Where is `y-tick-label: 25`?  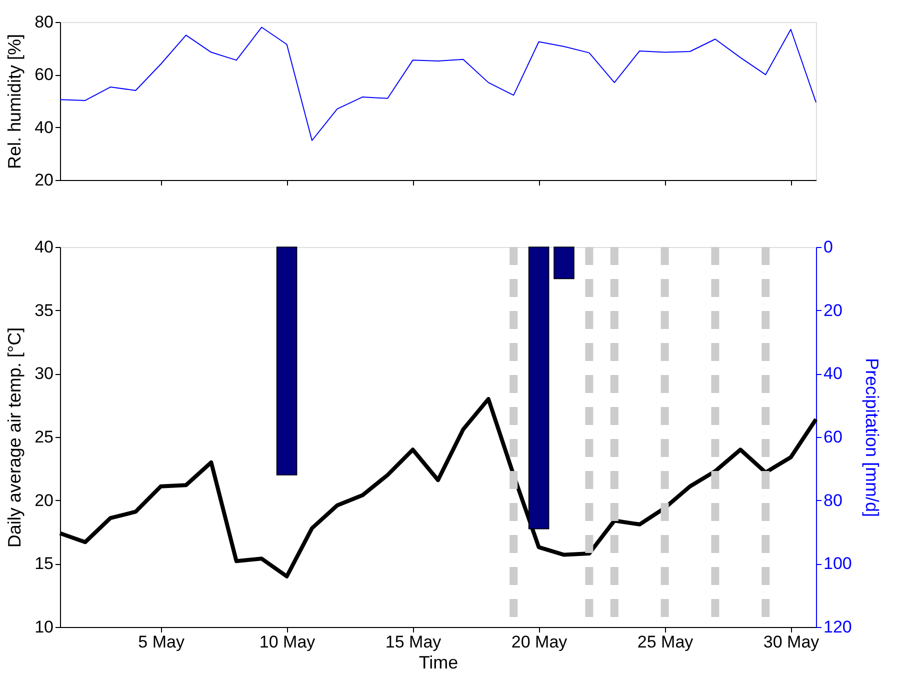 y-tick-label: 25 is located at coordinates (44, 437).